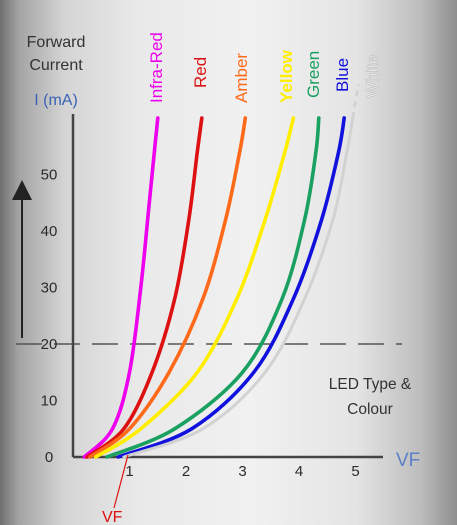  I want to click on y-tick-label: 40, so click(49, 231).